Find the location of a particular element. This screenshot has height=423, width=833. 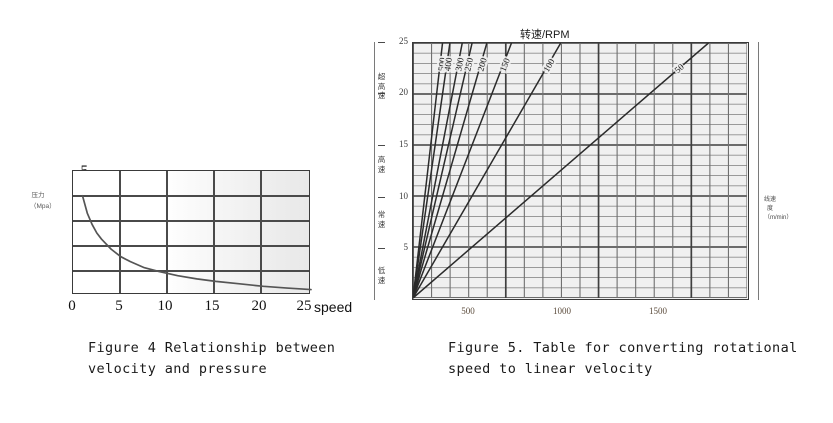

figure-4-x-tick-5: 5 is located at coordinates (119, 306).